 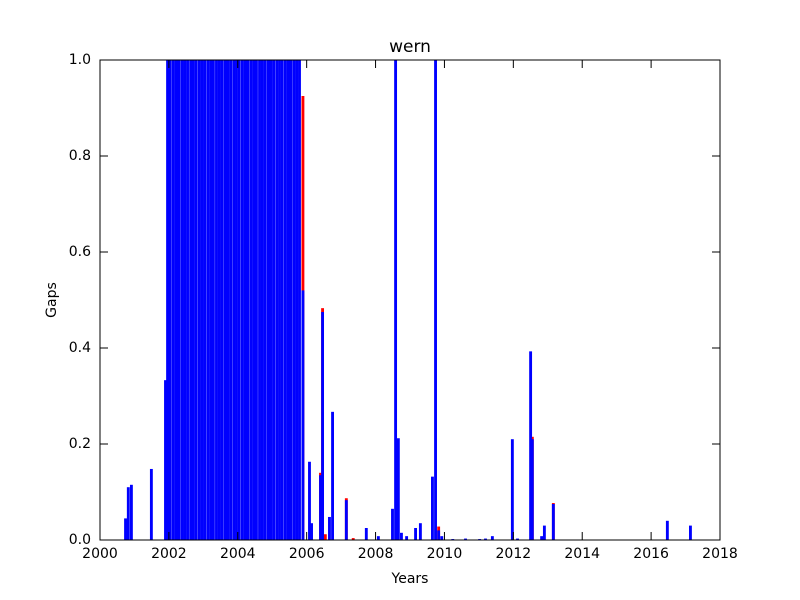 I want to click on x-axis-label: Years, so click(x=410, y=579).